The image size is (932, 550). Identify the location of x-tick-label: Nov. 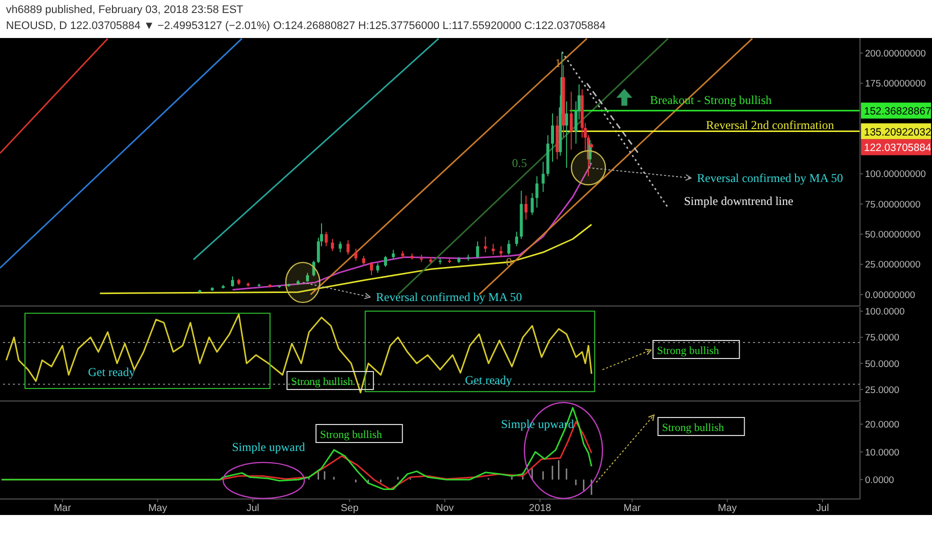
(445, 508).